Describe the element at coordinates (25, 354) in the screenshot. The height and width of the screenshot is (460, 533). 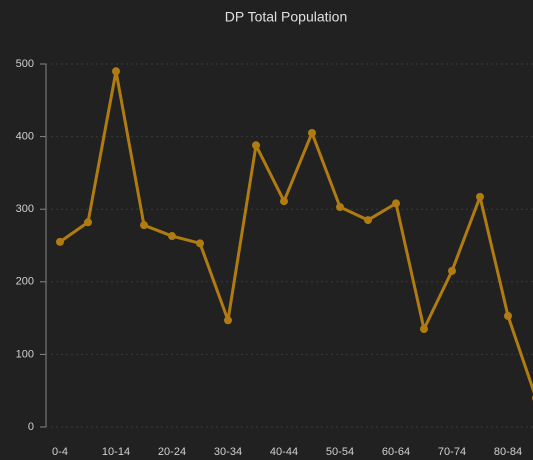
I see `y-tick-label: 100` at that location.